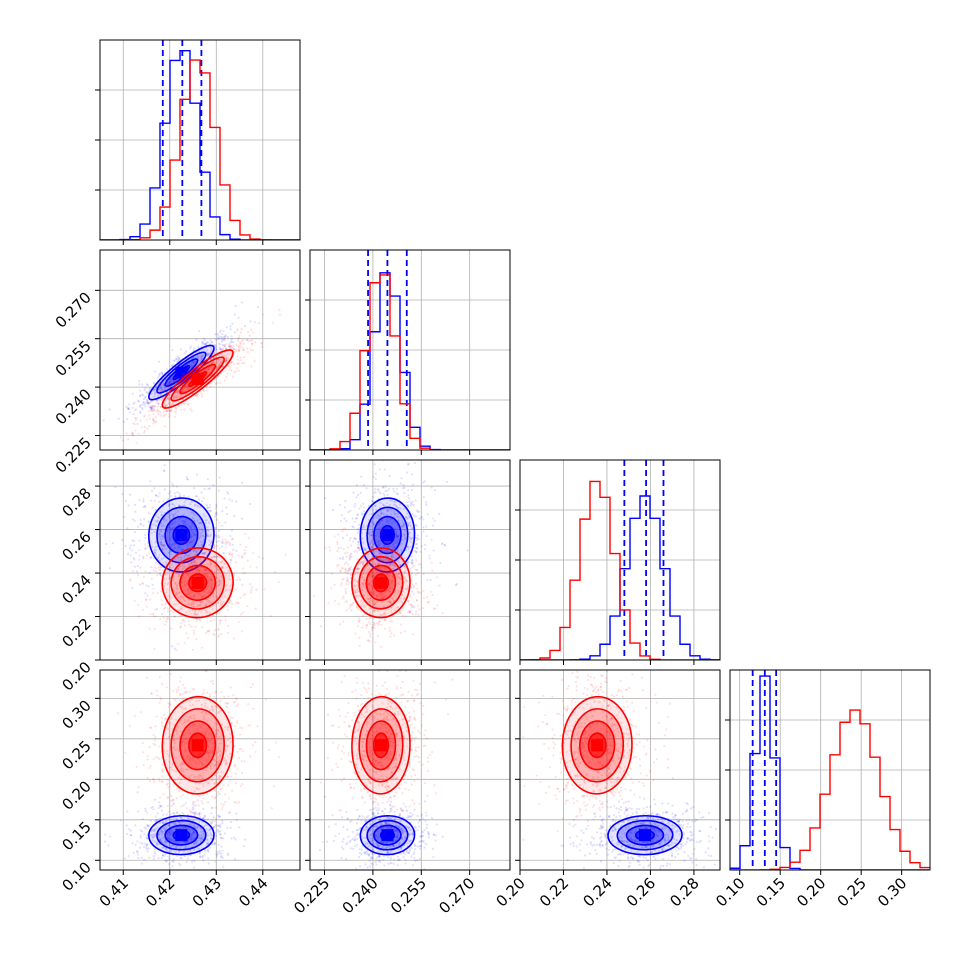 The image size is (970, 970). What do you see at coordinates (852, 892) in the screenshot?
I see `x-tick-label: 0.25` at bounding box center [852, 892].